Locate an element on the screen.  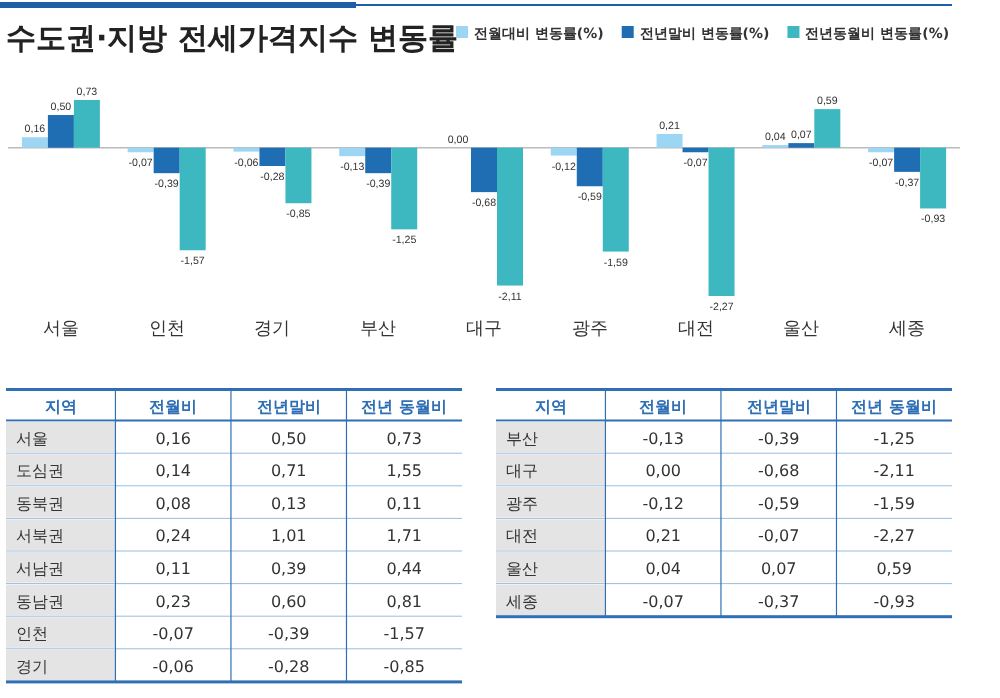
data-label: -2,27 is located at coordinates (894, 536).